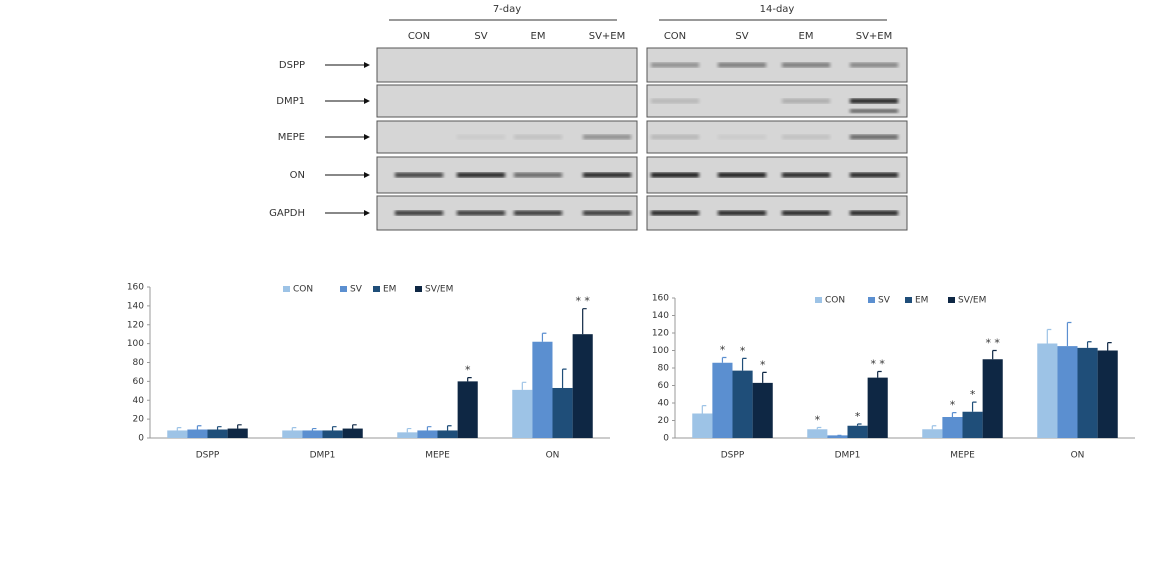  I want to click on x-tick-label: DMP1, so click(848, 456).